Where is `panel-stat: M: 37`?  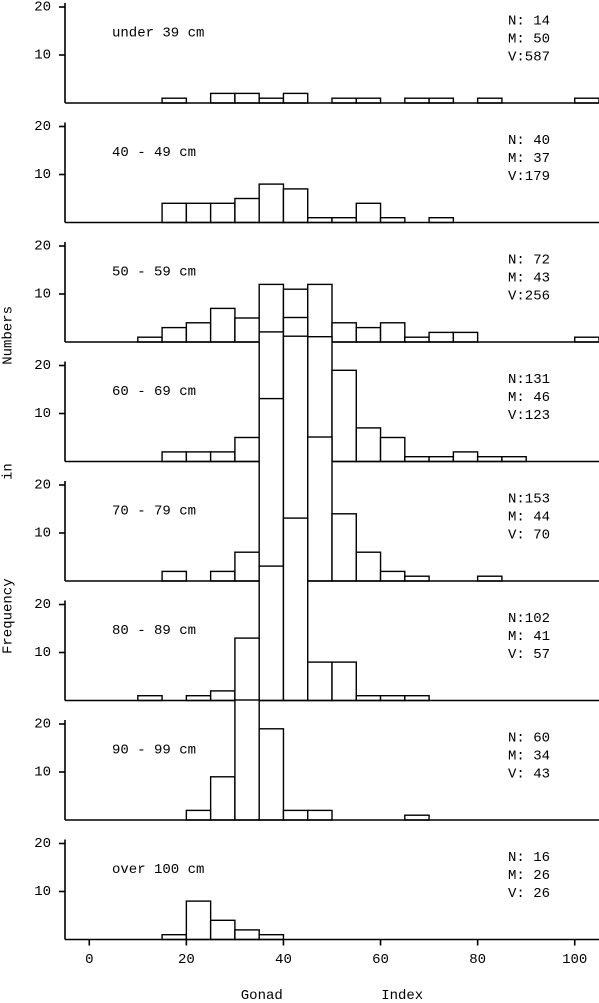 panel-stat: M: 37 is located at coordinates (529, 159).